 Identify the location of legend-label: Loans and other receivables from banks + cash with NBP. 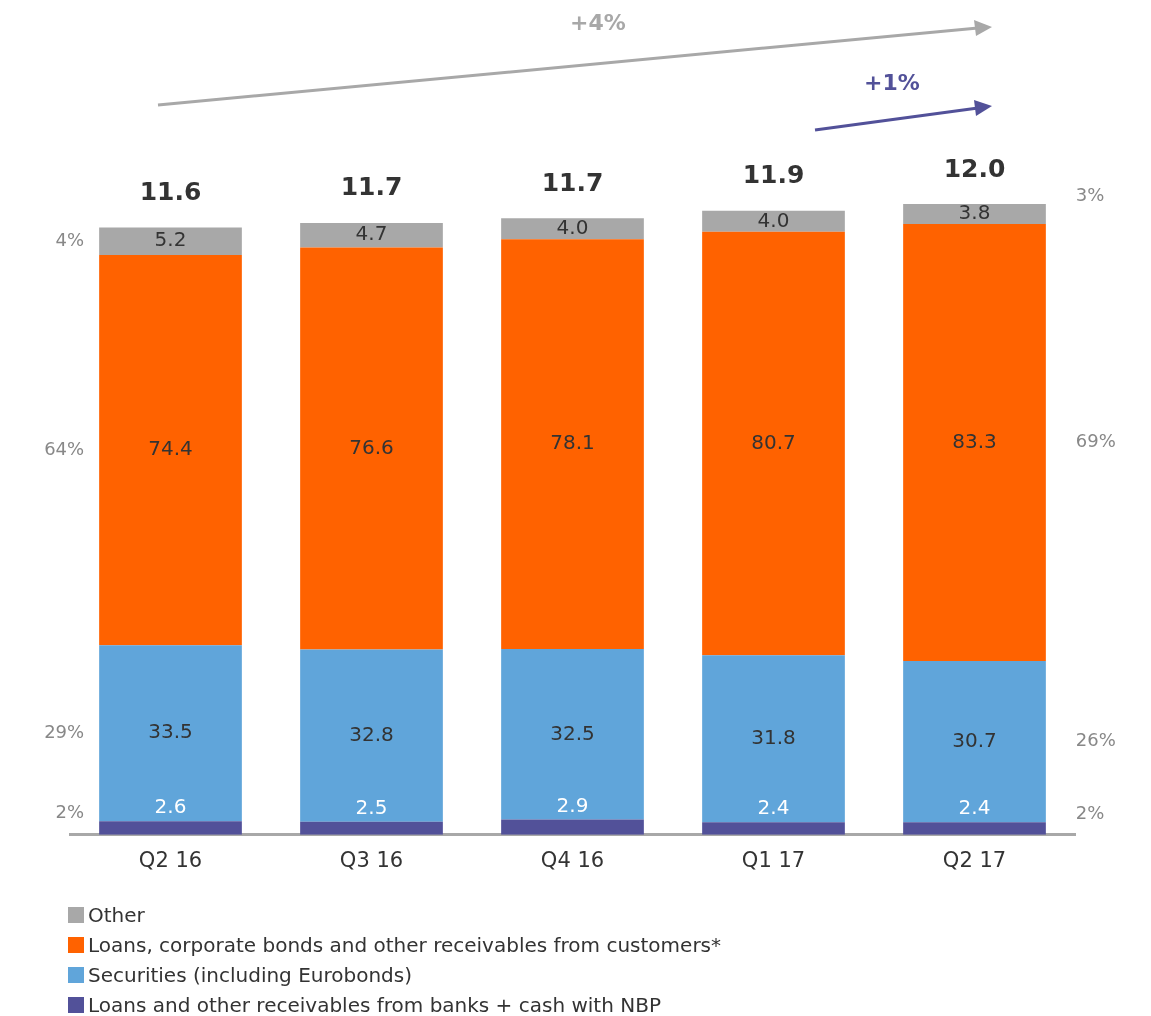
(374, 1004).